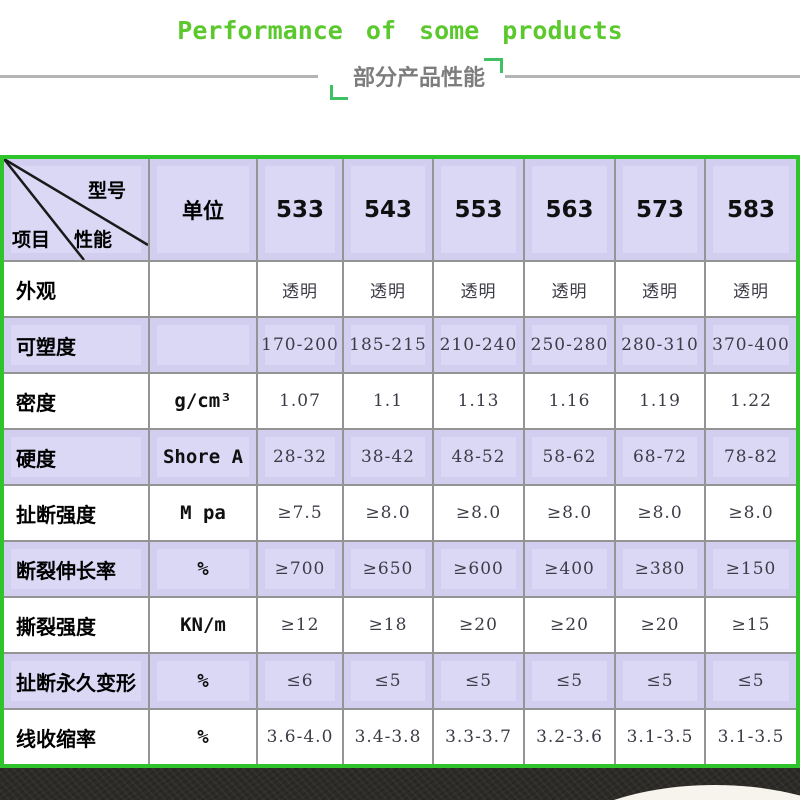 This screenshot has height=800, width=800. Describe the element at coordinates (478, 345) in the screenshot. I see `value-cell: 210-240` at that location.